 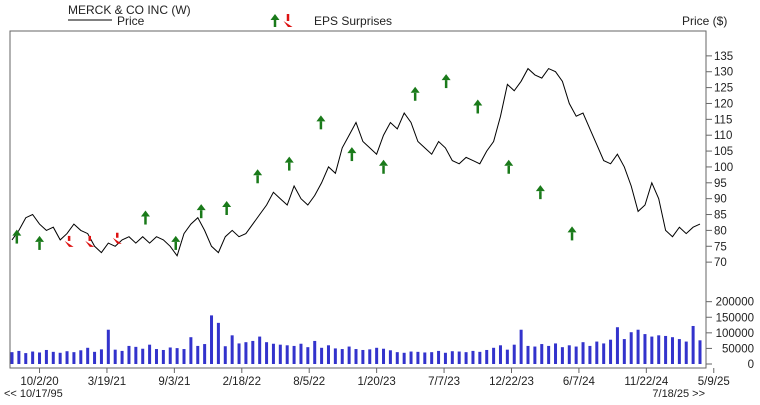 What do you see at coordinates (376, 382) in the screenshot?
I see `date-tick-label: 1/20/23` at bounding box center [376, 382].